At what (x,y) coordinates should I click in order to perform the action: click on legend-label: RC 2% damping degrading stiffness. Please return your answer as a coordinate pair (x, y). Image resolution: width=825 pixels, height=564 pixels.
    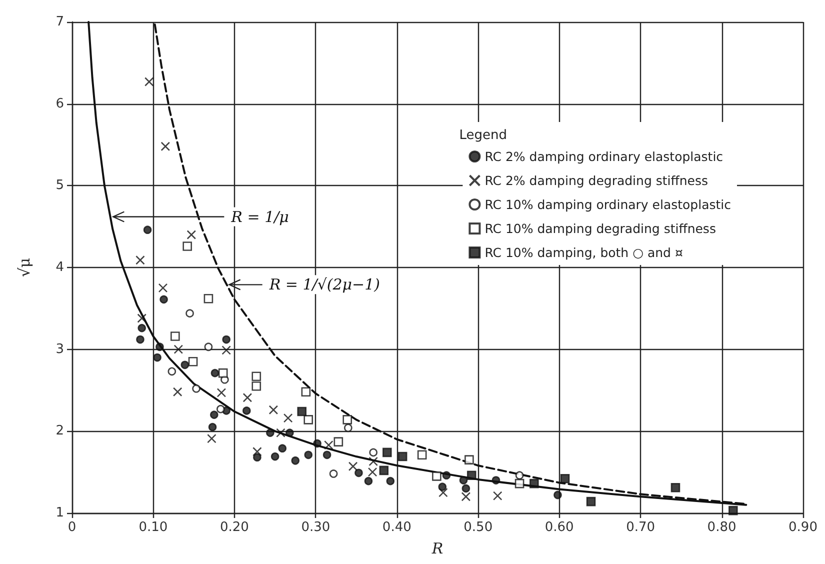
    Looking at the image, I should click on (596, 180).